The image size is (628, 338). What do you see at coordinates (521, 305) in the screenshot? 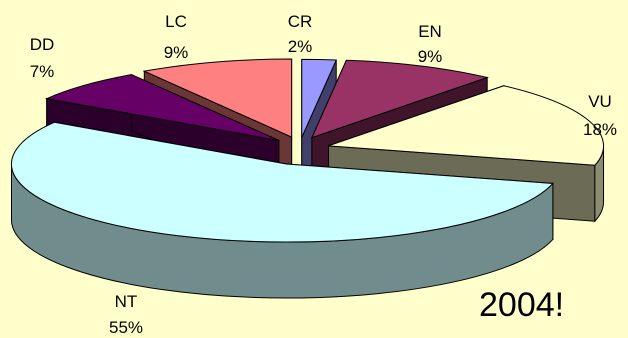
I see `year-label: 2004!` at bounding box center [521, 305].